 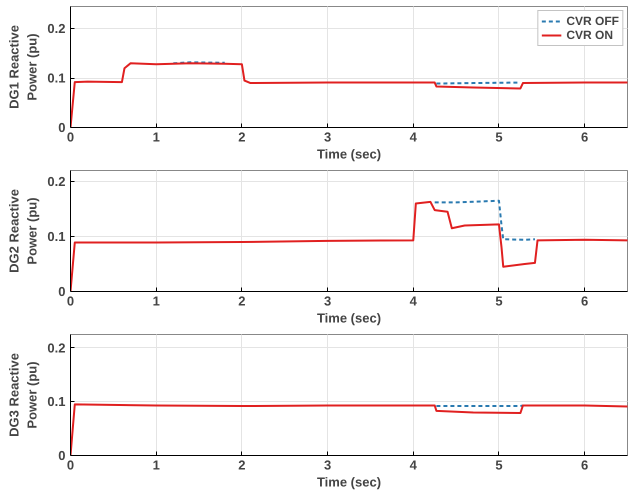 I want to click on y-axis-title: DG1 Reactive Power (pu), so click(x=23, y=67).